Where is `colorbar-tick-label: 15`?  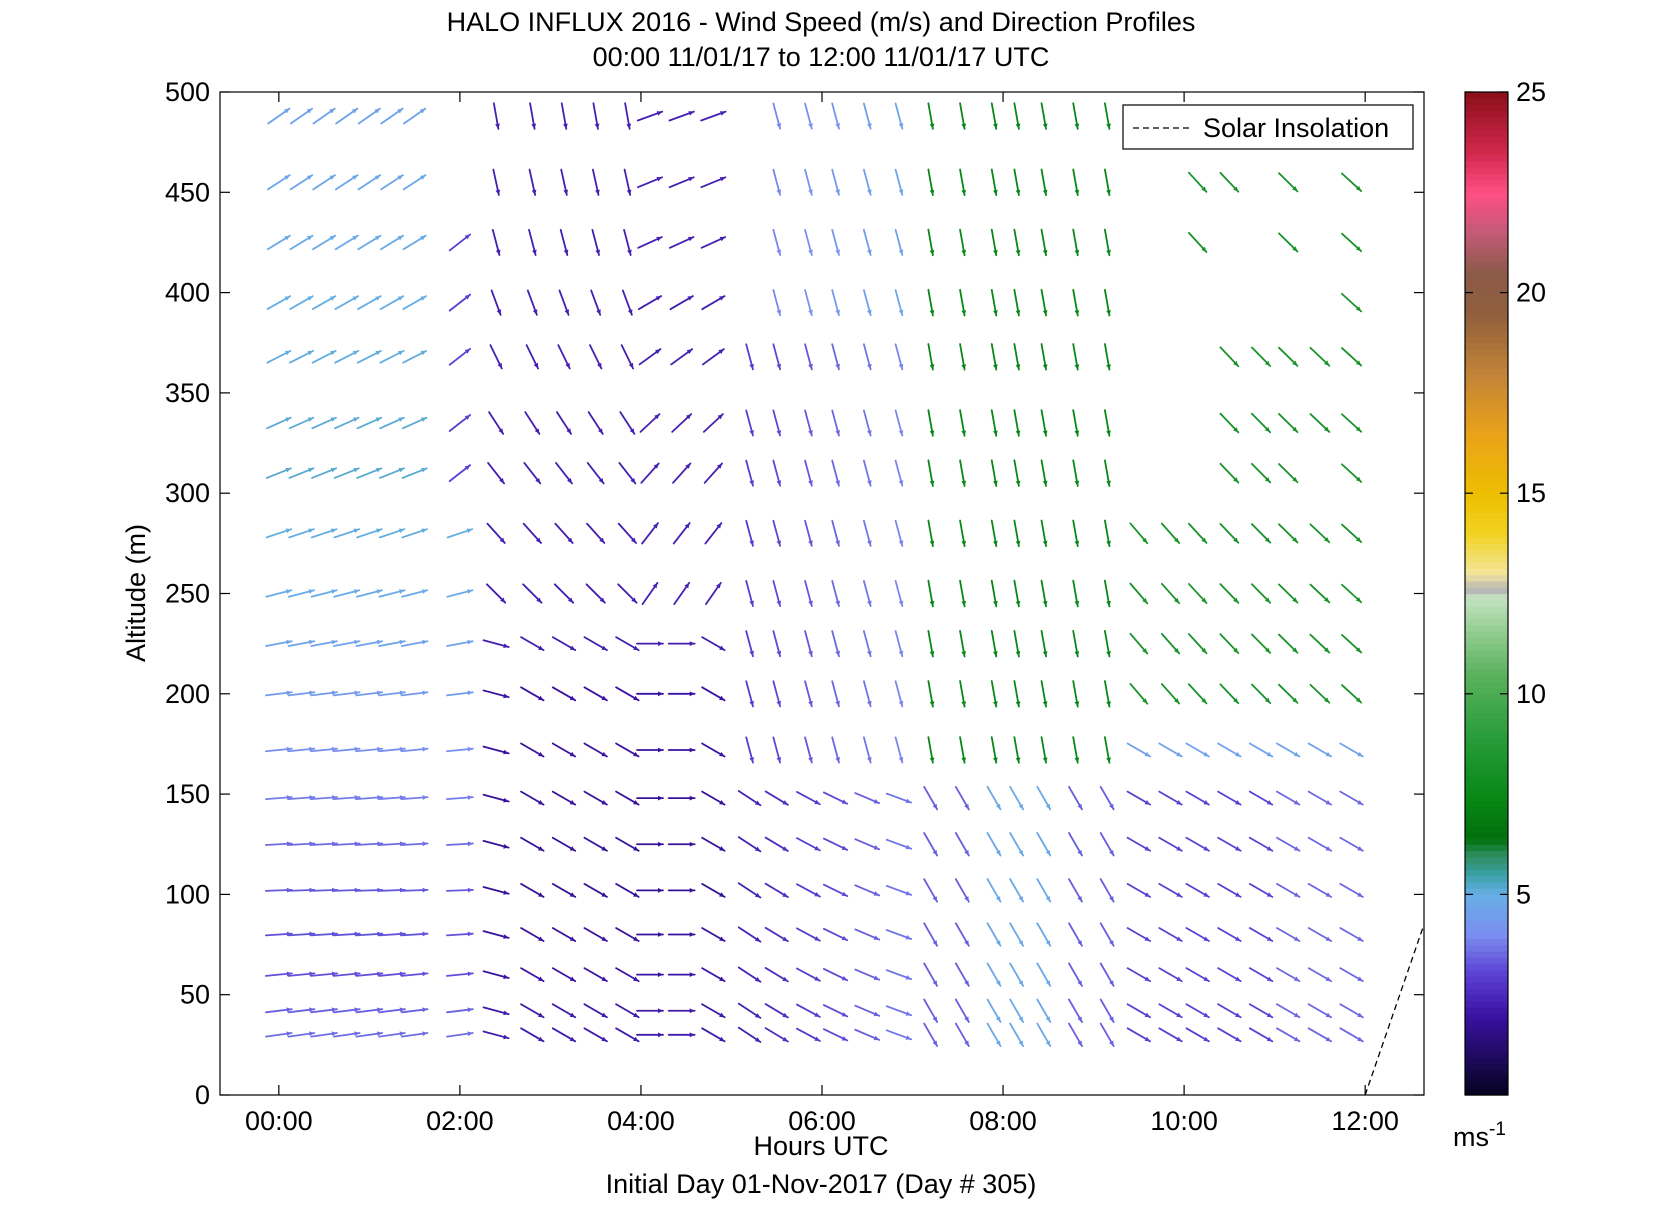 colorbar-tick-label: 15 is located at coordinates (1531, 493).